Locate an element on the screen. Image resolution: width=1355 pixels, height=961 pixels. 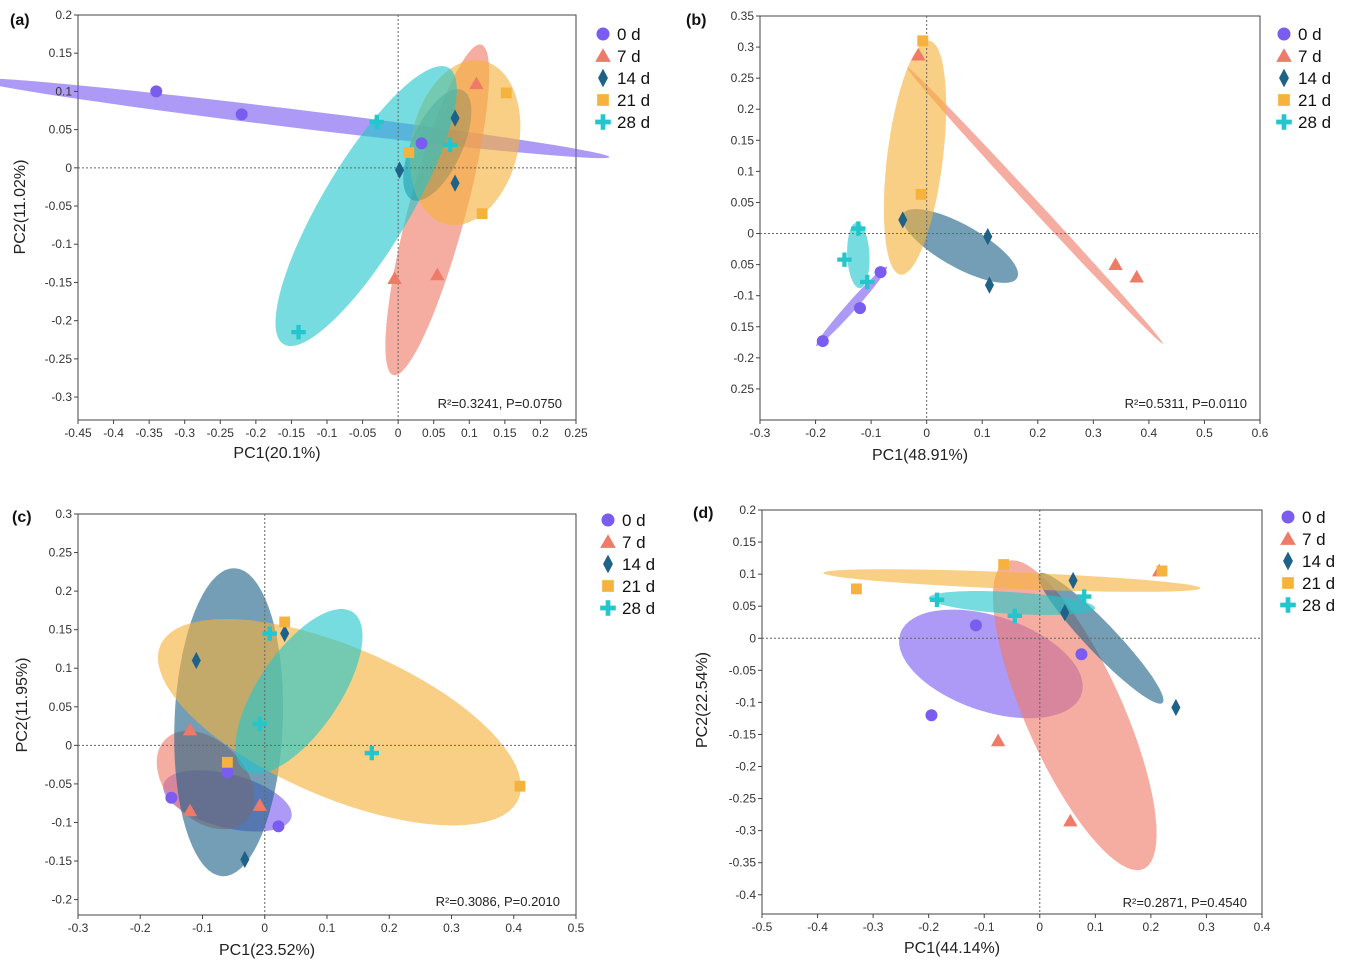
x-axis-title: PC1(23.52%) is located at coordinates (267, 950).